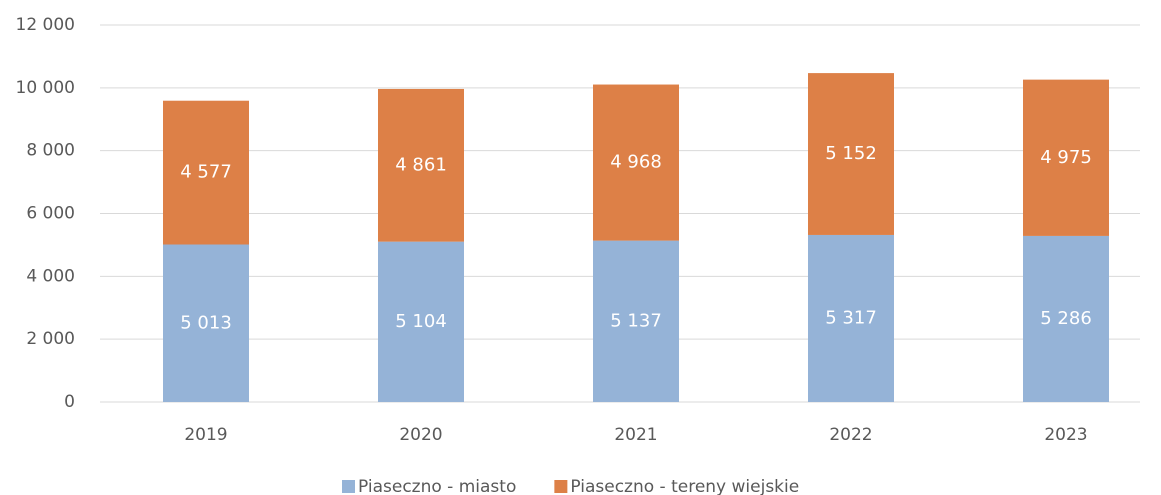 The width and height of the screenshot is (1161, 495). Describe the element at coordinates (45, 88) in the screenshot. I see `y-tick-label: 10 000` at that location.